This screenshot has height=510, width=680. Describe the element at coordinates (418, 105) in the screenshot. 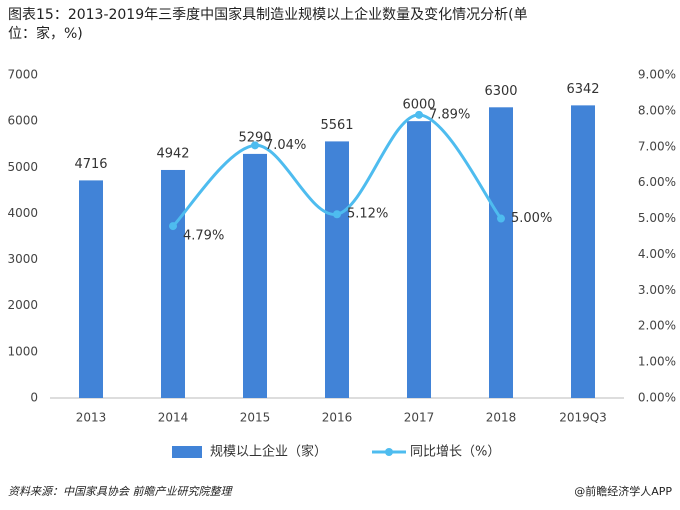

I see `bar-value-label: 6000` at that location.